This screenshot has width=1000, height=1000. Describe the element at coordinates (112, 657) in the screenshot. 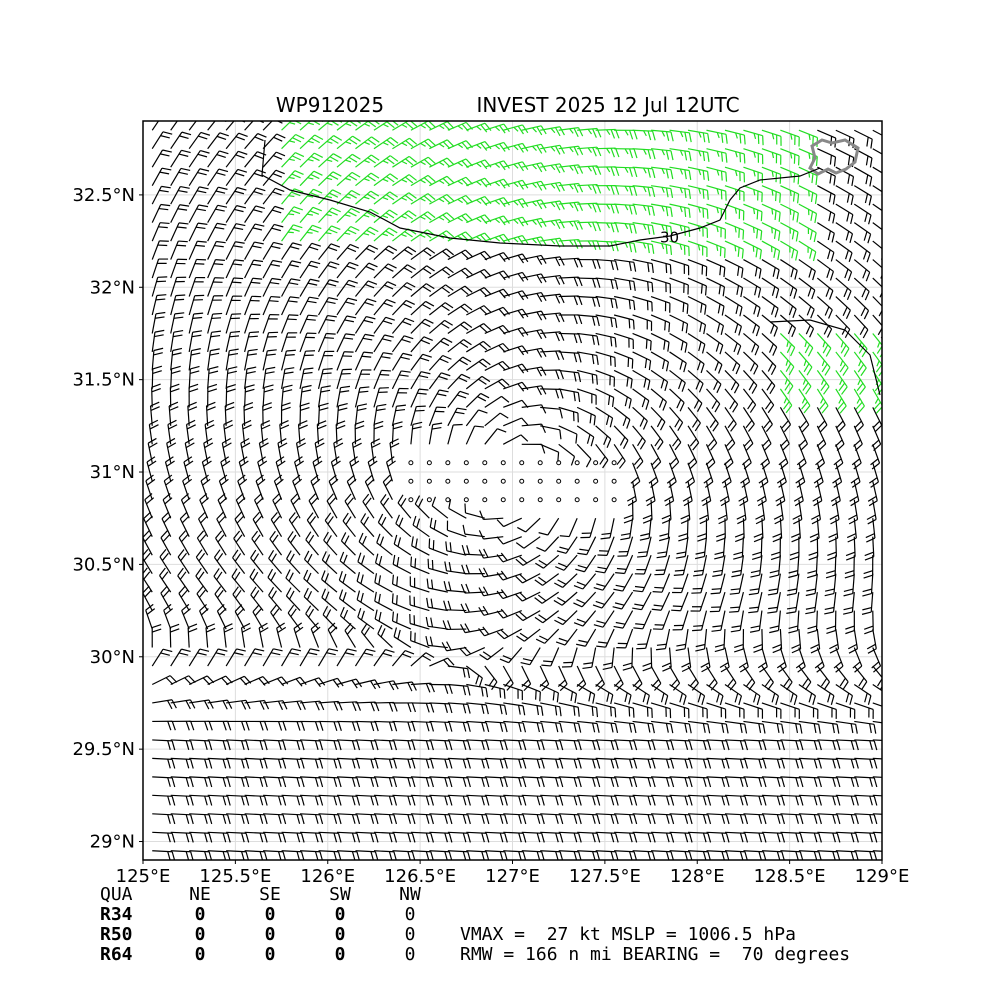

I see `y-tick-label: 30°N` at that location.